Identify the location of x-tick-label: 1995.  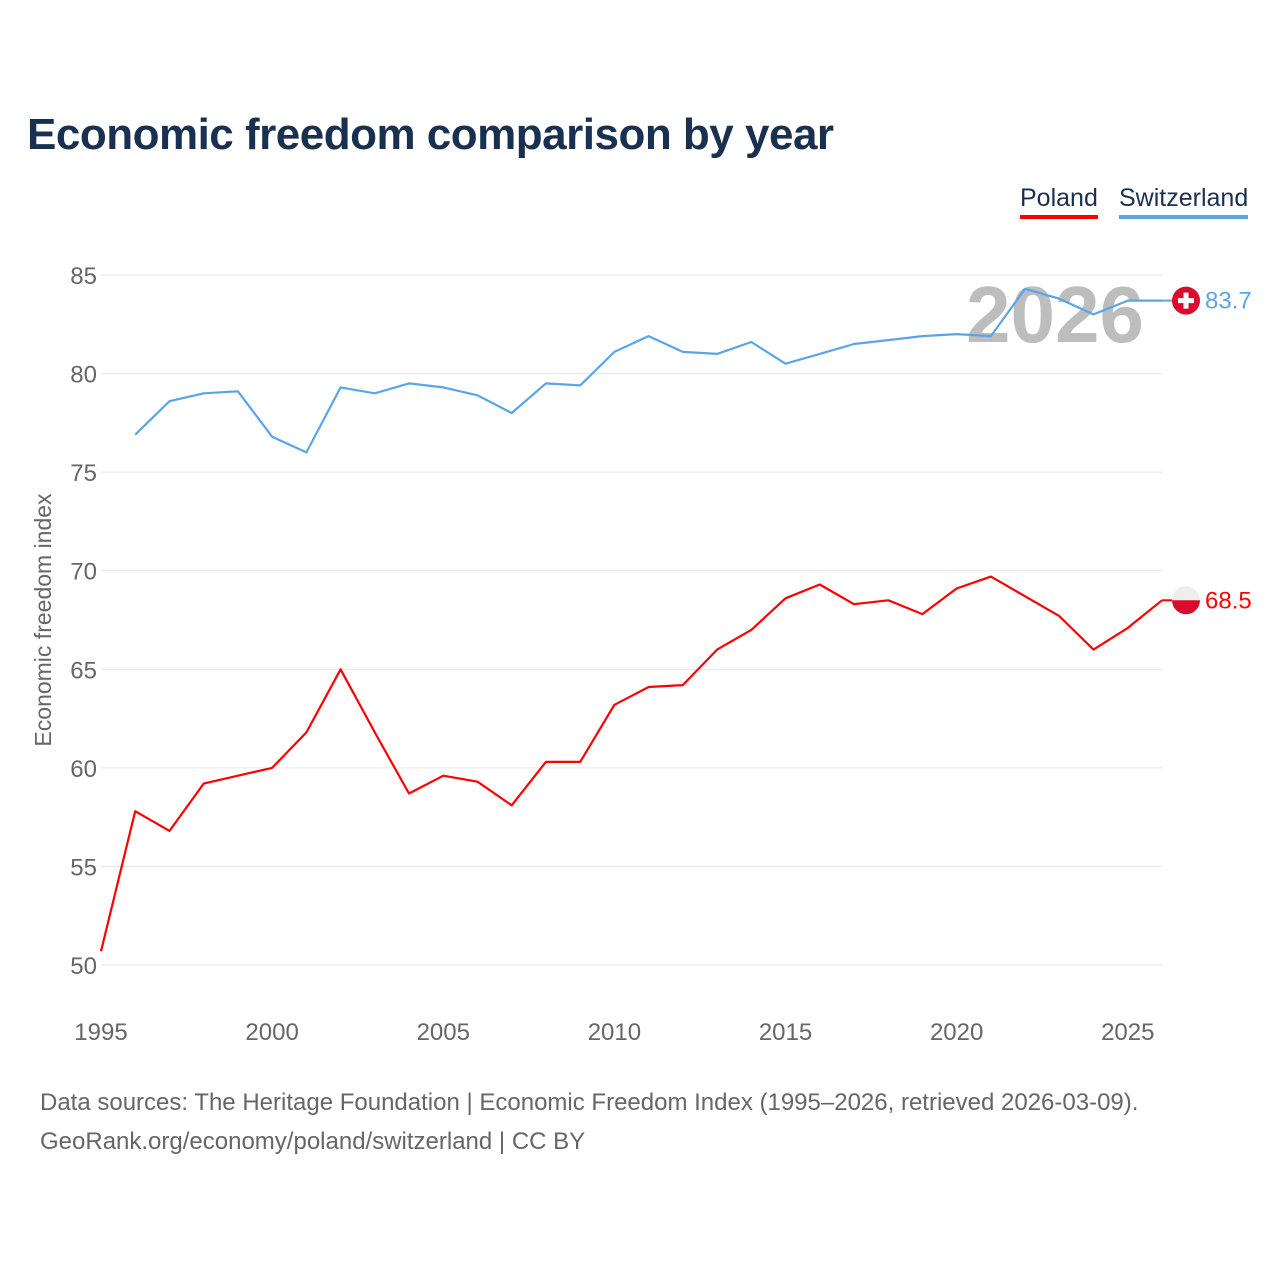
(100, 1032).